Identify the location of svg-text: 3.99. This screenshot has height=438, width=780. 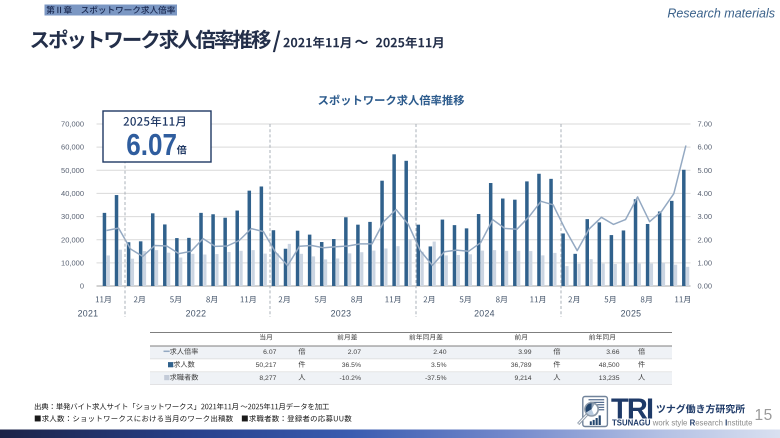
(524, 352).